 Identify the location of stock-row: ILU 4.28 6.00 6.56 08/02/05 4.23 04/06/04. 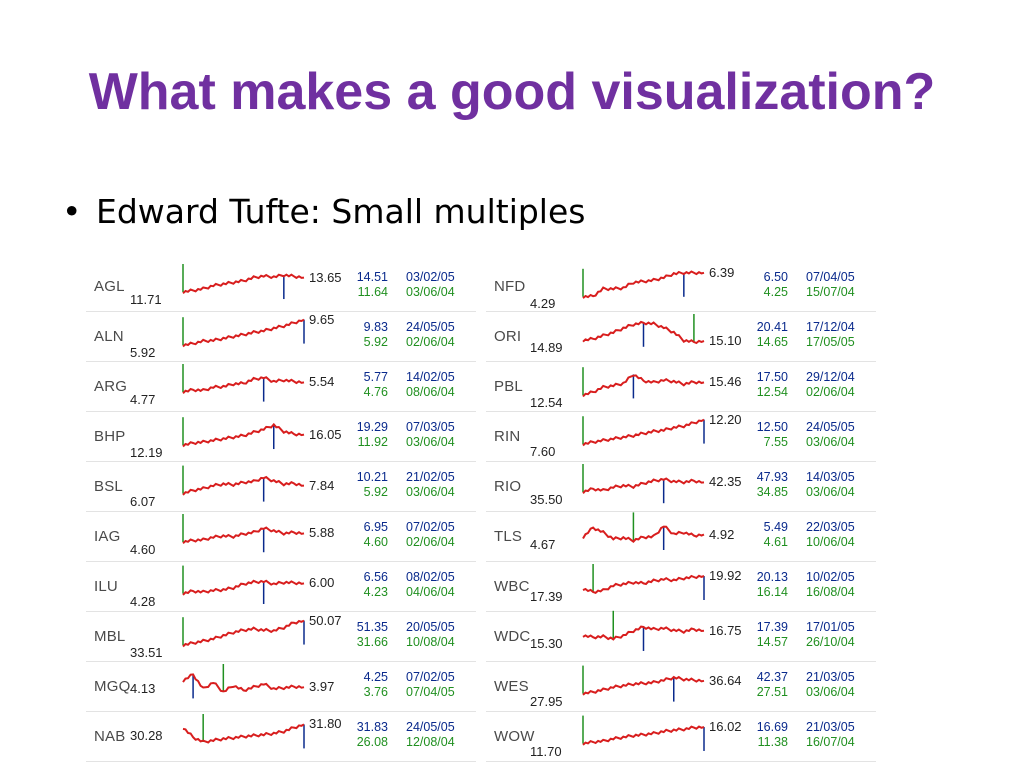
(281, 587).